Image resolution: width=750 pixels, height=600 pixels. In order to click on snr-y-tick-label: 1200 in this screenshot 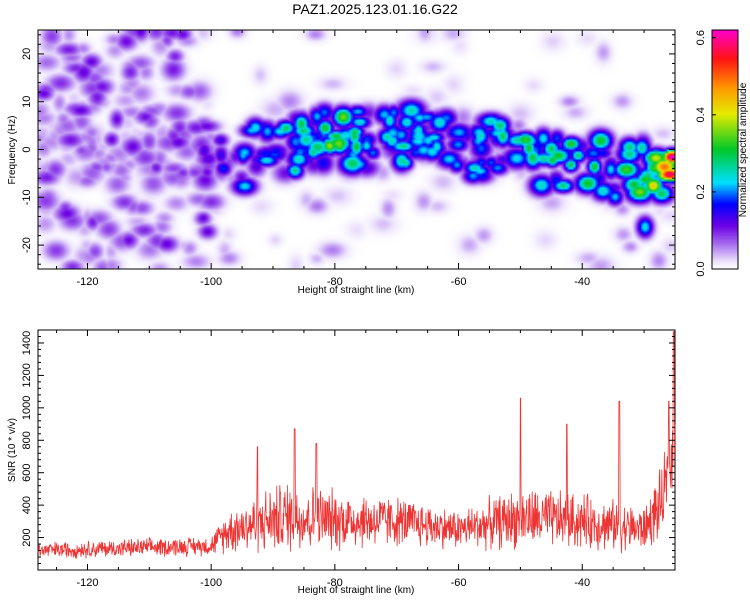, I will do `click(27, 375)`.